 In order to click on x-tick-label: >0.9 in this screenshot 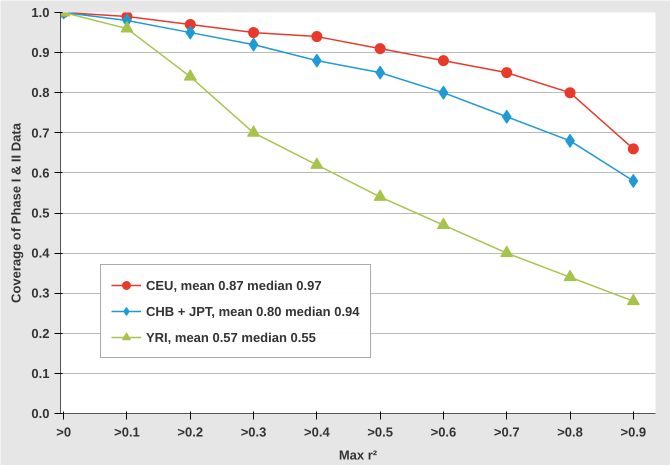, I will do `click(633, 432)`.